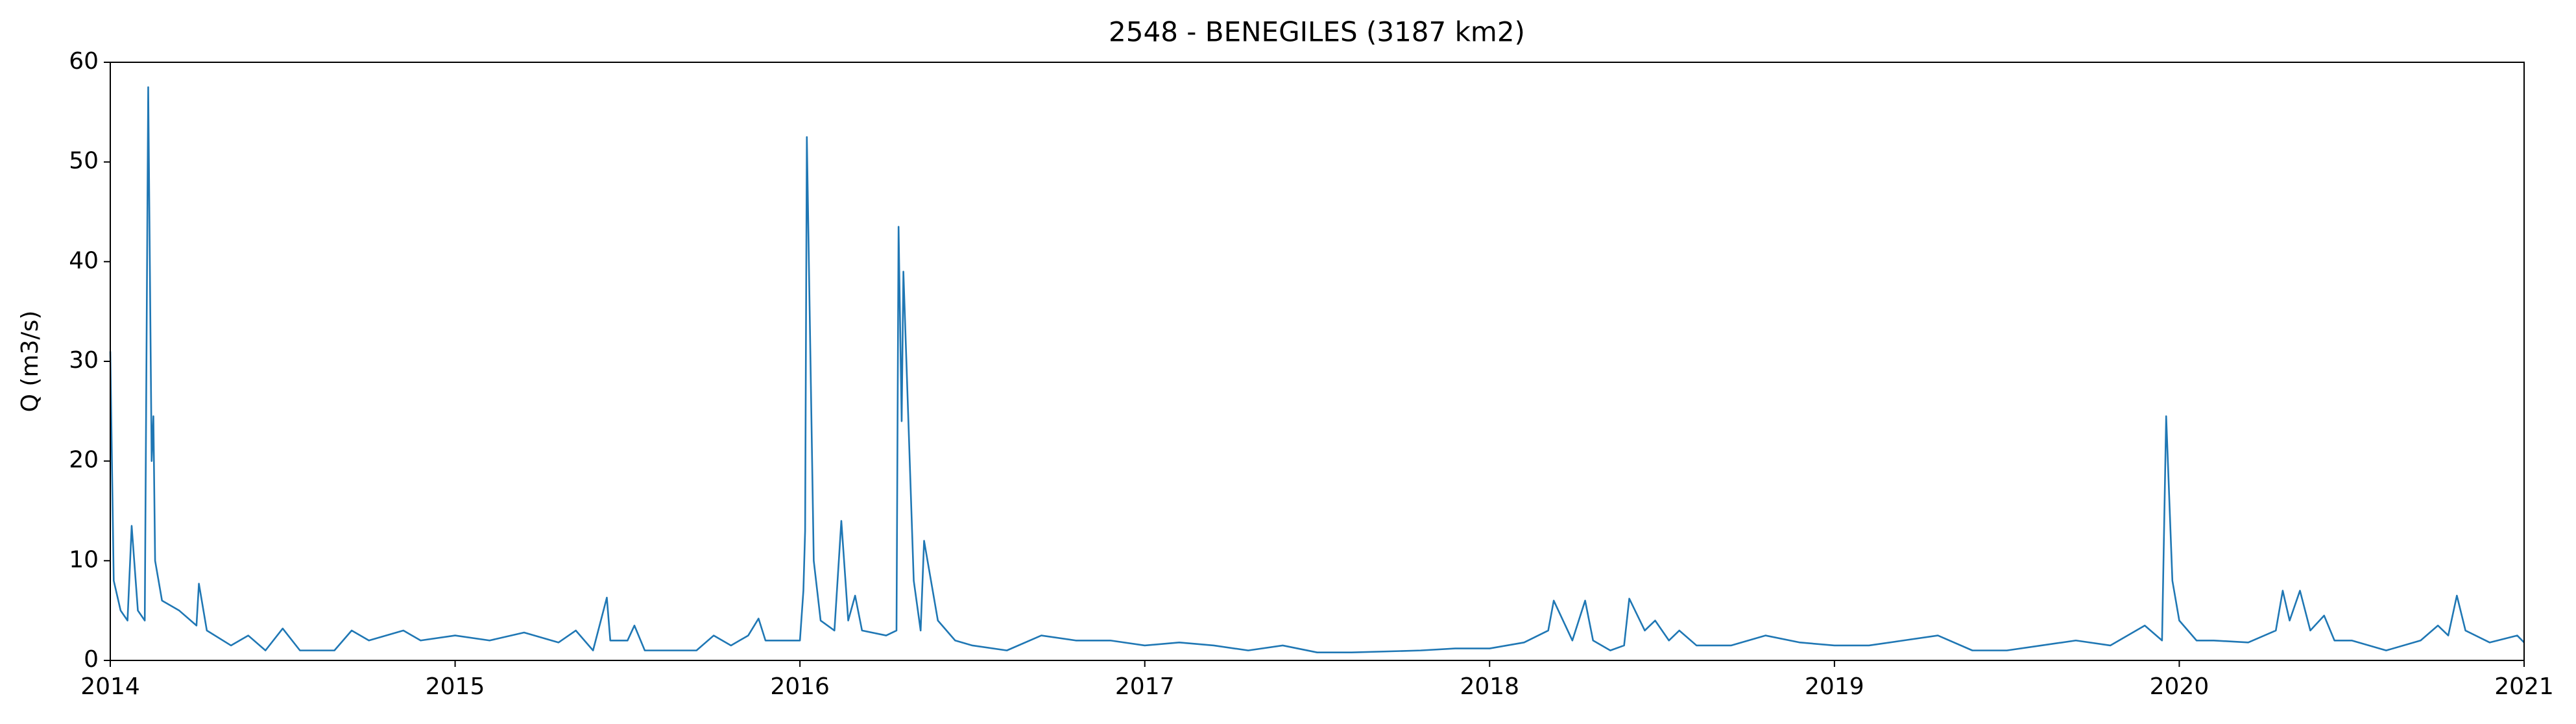  What do you see at coordinates (2524, 686) in the screenshot?
I see `x-tick-label: 2021` at bounding box center [2524, 686].